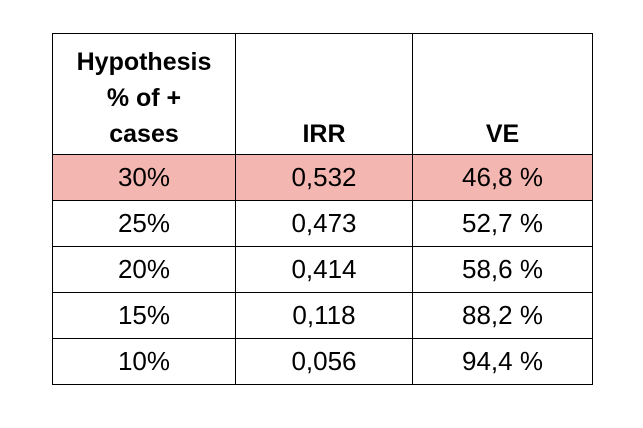  Describe the element at coordinates (502, 223) in the screenshot. I see `ve-cell: 52,7 %` at that location.